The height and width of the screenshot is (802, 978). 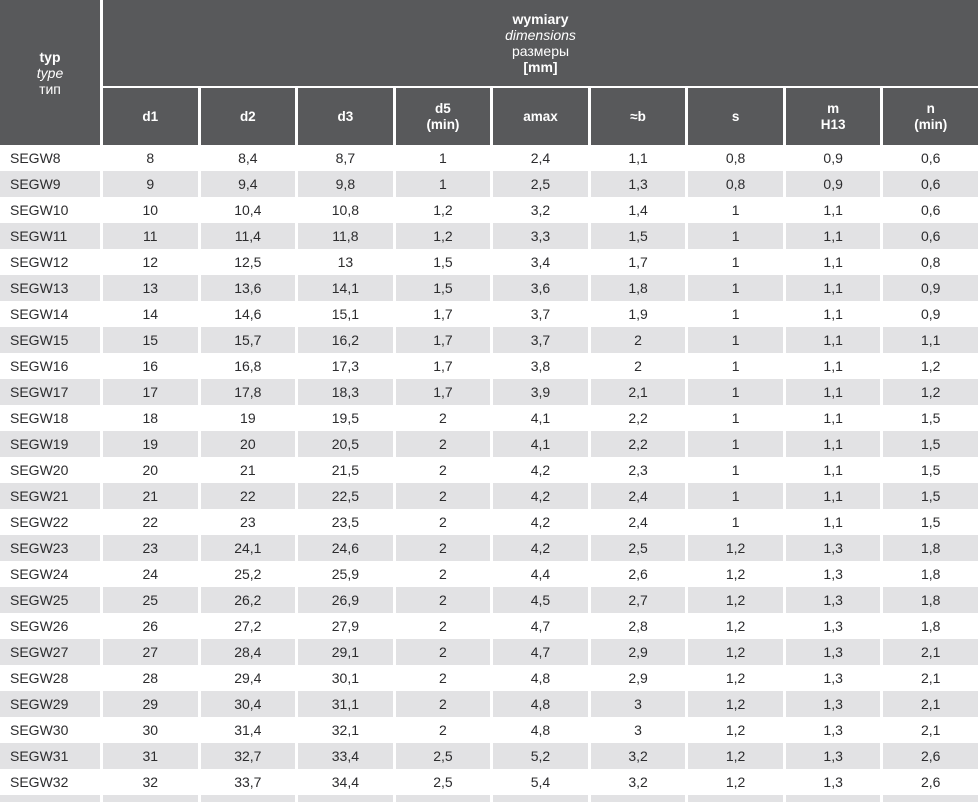 I want to click on d1-cell: 22, so click(x=150, y=522).